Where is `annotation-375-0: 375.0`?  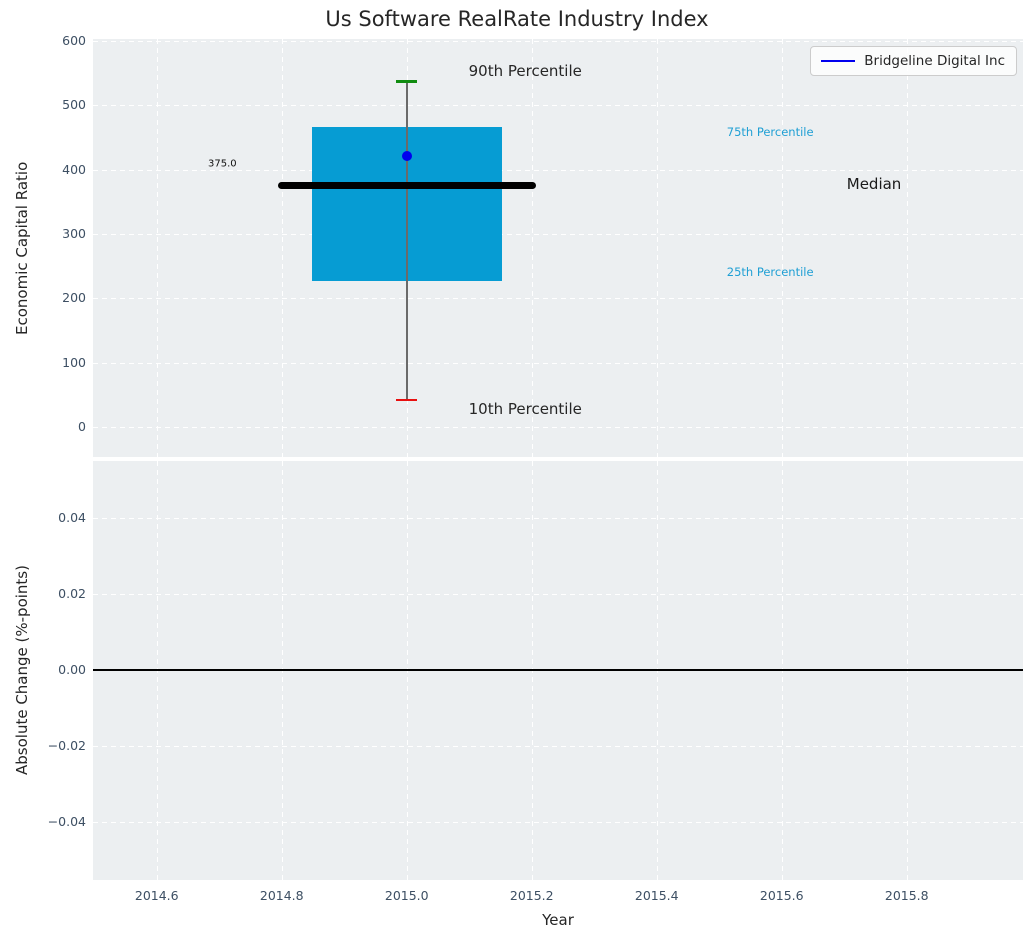
annotation-375-0: 375.0 is located at coordinates (222, 164).